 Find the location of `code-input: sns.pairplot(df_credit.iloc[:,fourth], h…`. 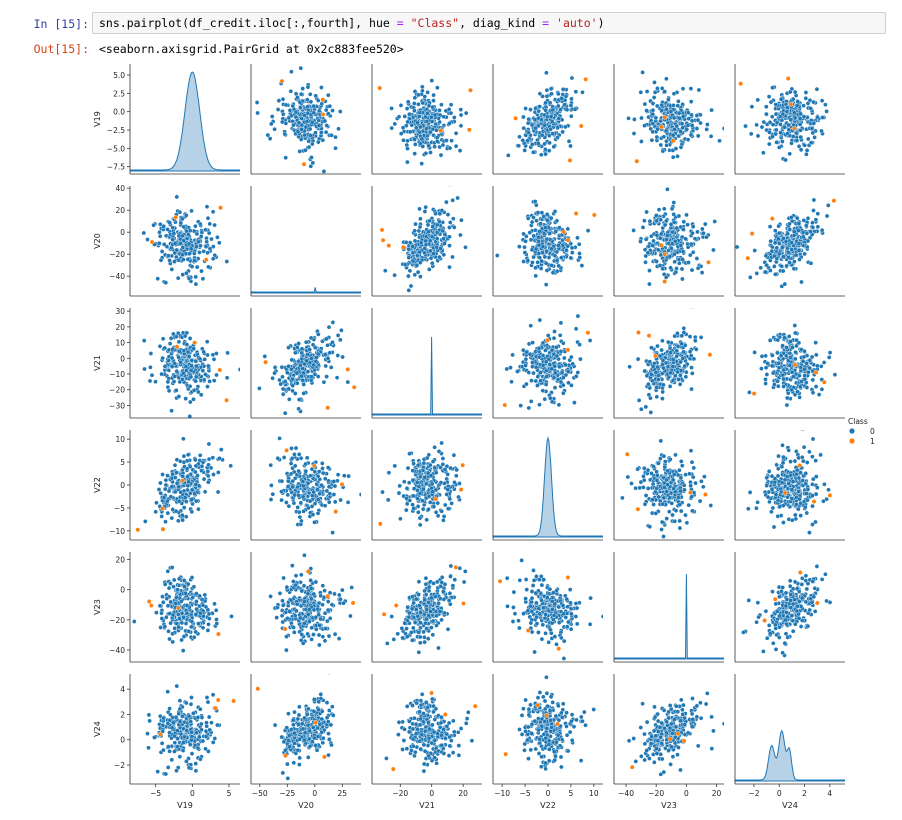

code-input: sns.pairplot(df_credit.iloc[:,fourth], h… is located at coordinates (489, 23).